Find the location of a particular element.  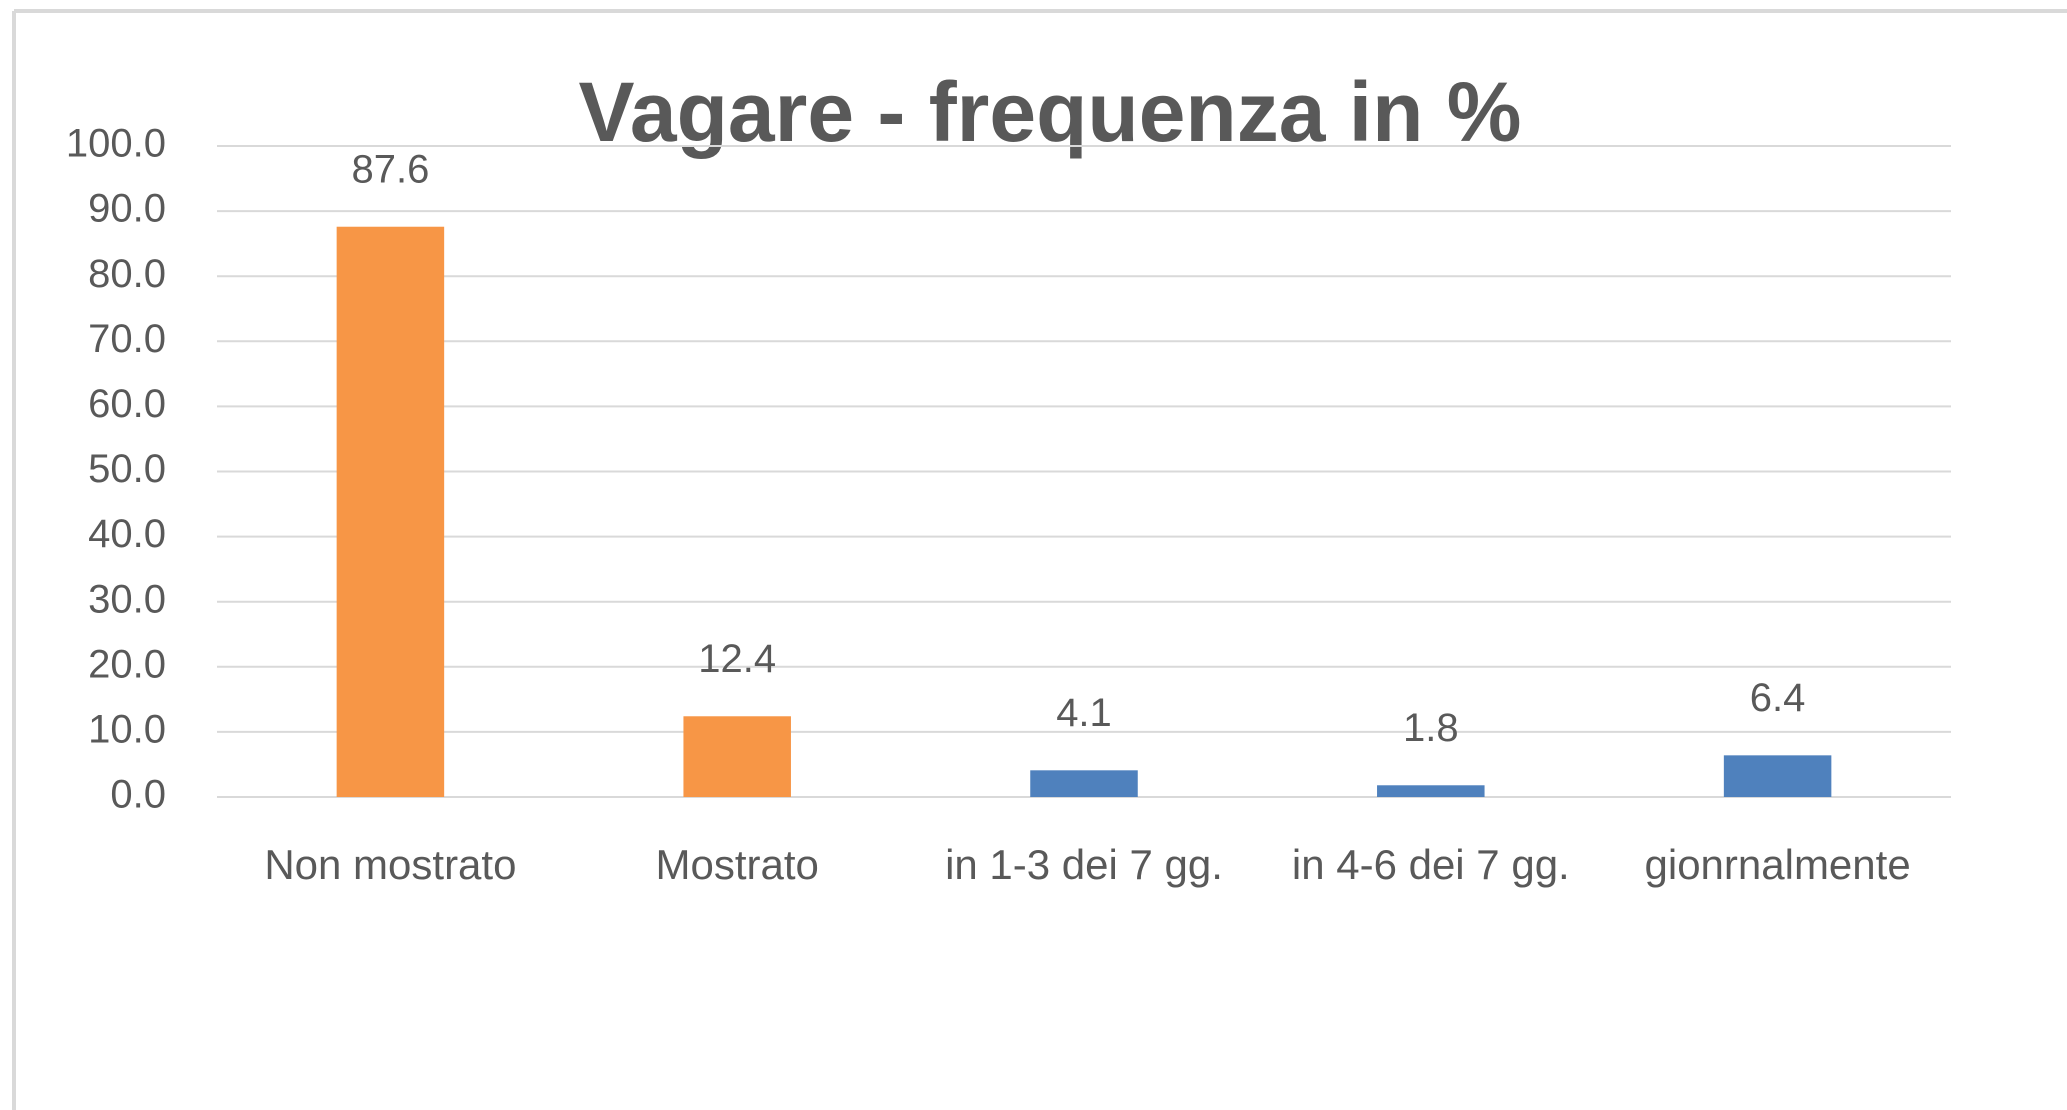

y-tick-label: 0.0 is located at coordinates (138, 795).